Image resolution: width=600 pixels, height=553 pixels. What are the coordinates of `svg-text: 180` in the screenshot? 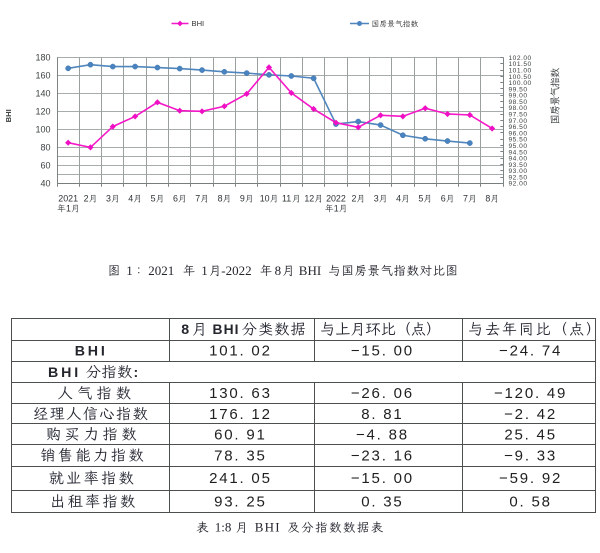 It's located at (42, 58).